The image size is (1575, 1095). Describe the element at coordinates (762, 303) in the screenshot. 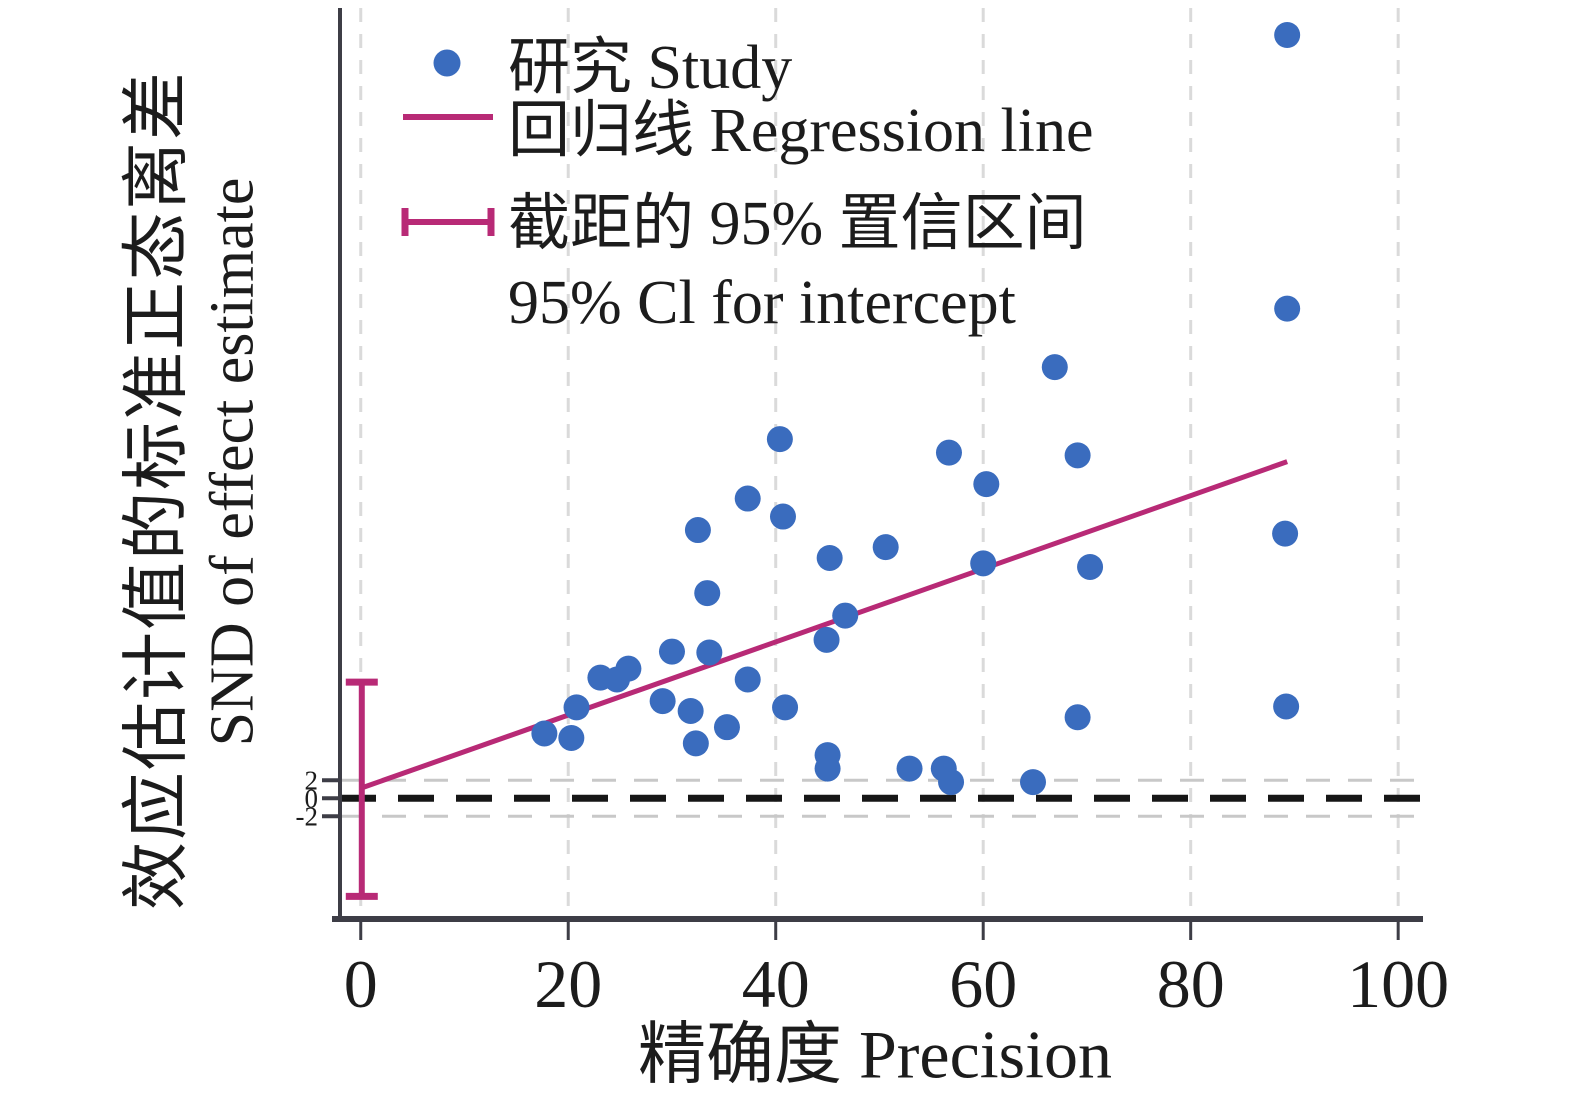

I see `legend-ci-label-en: 95% Cl for intercept` at that location.